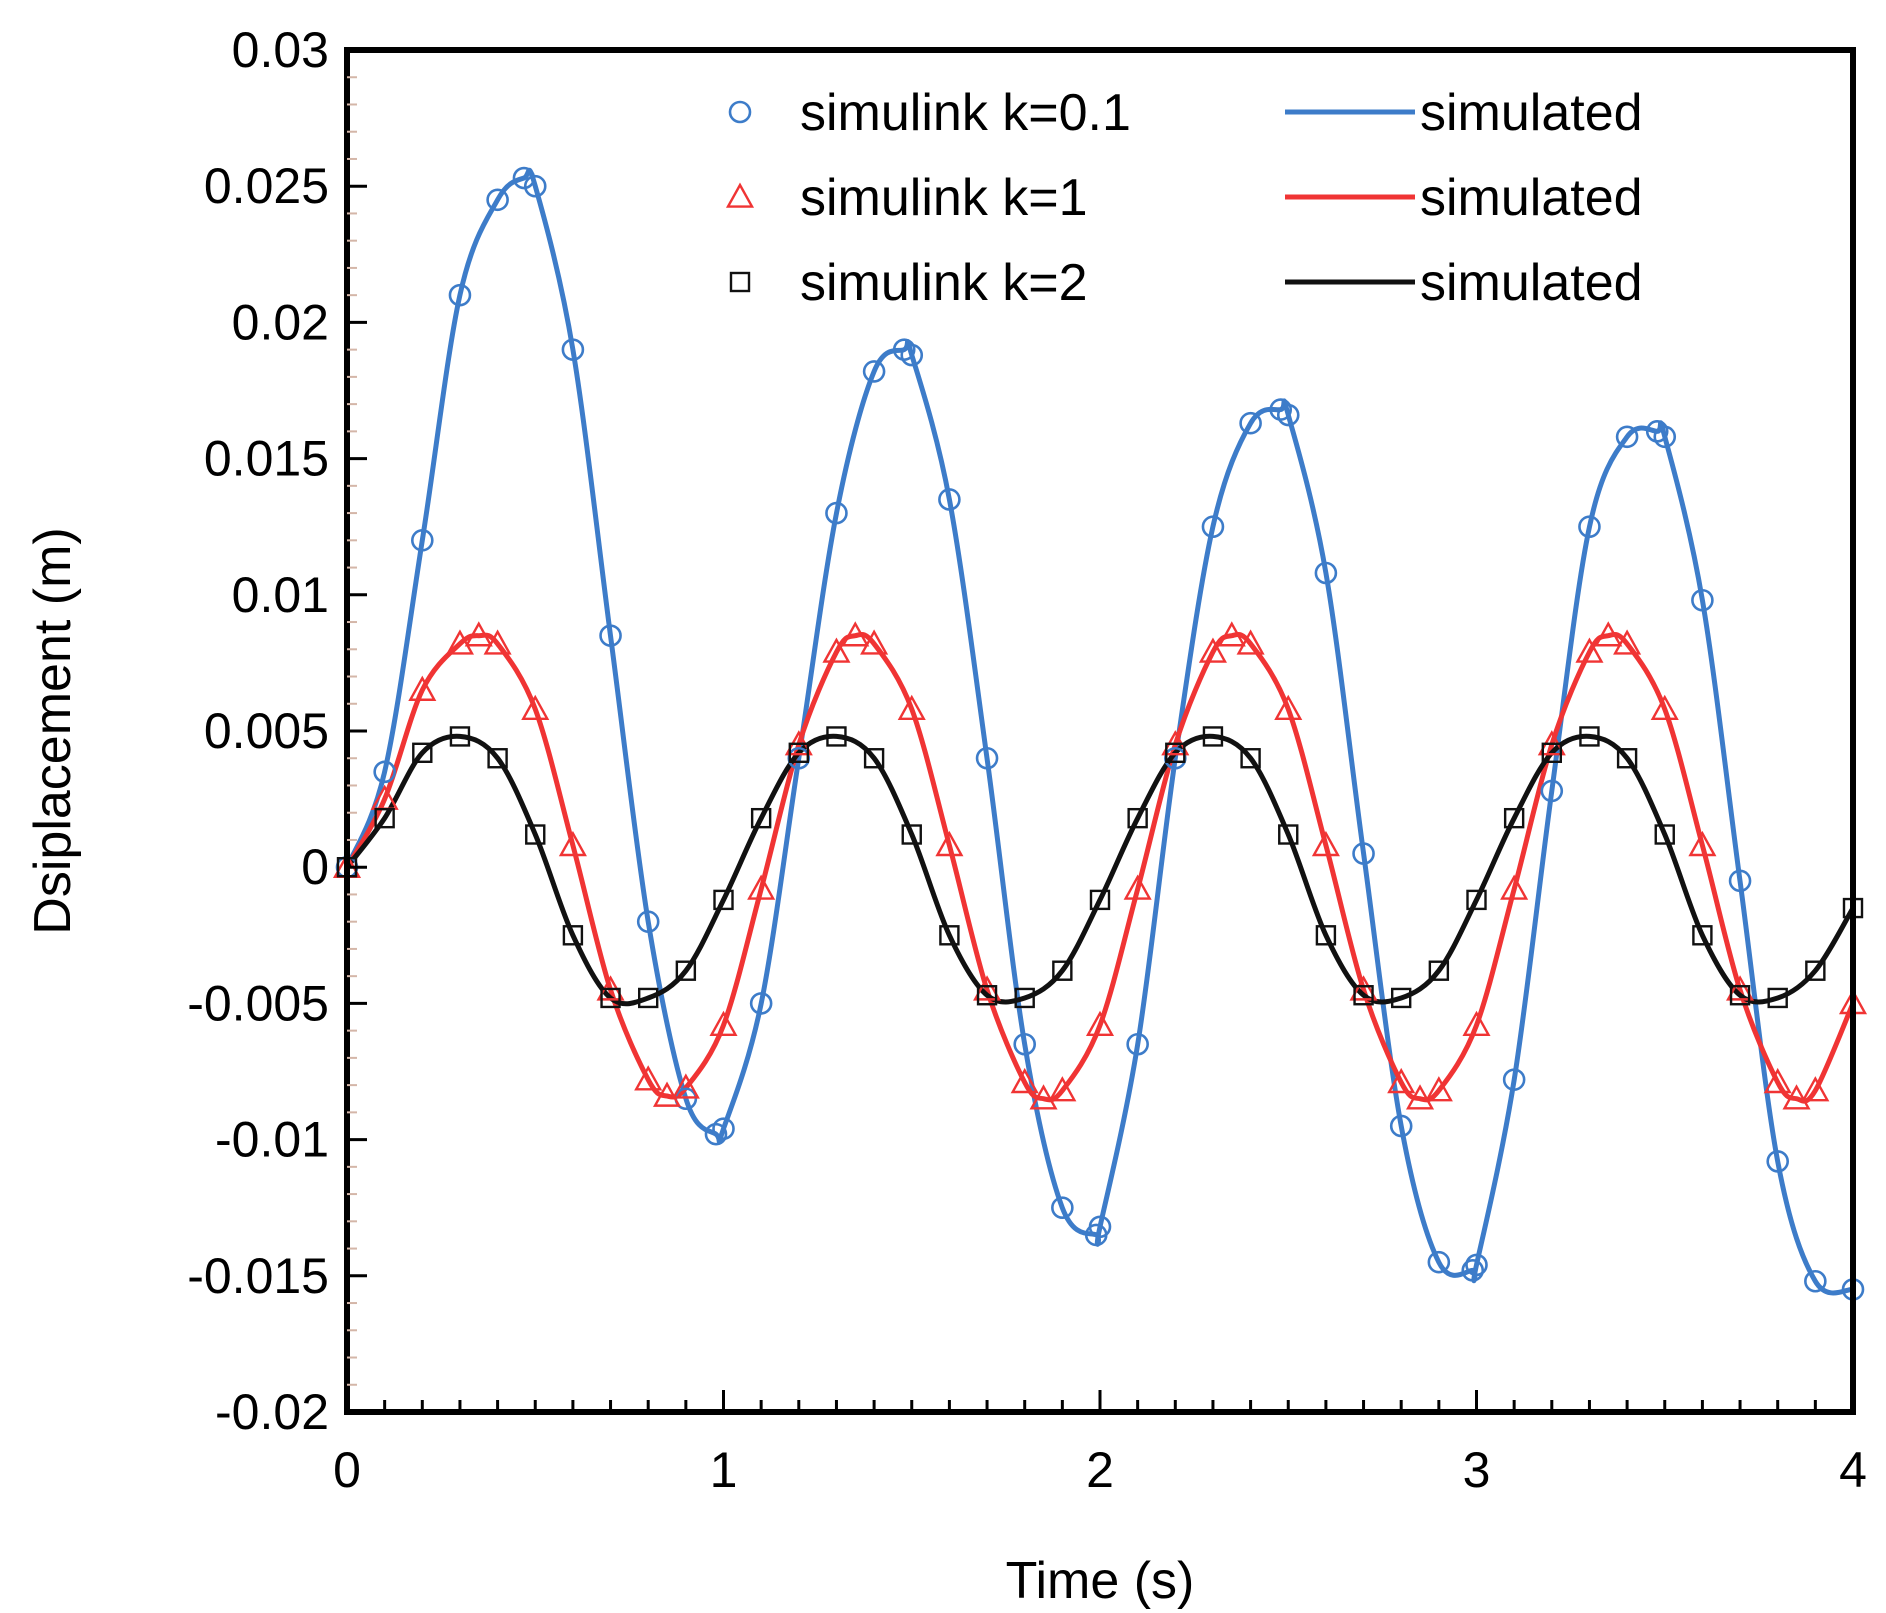  What do you see at coordinates (724, 1470) in the screenshot?
I see `x-tick-label: 1` at bounding box center [724, 1470].